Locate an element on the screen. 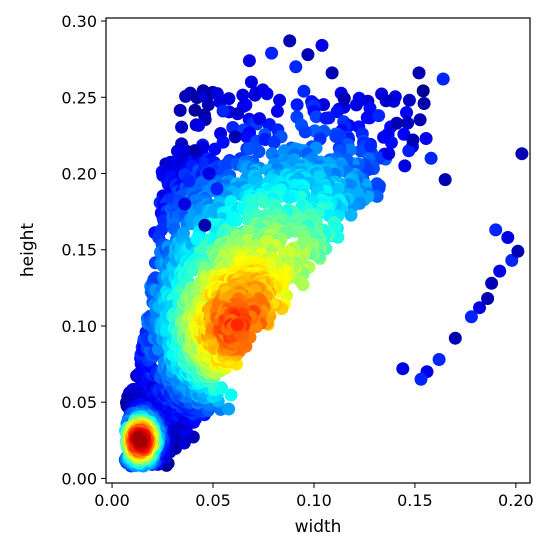  x-tick-label: 0.10 is located at coordinates (314, 500).